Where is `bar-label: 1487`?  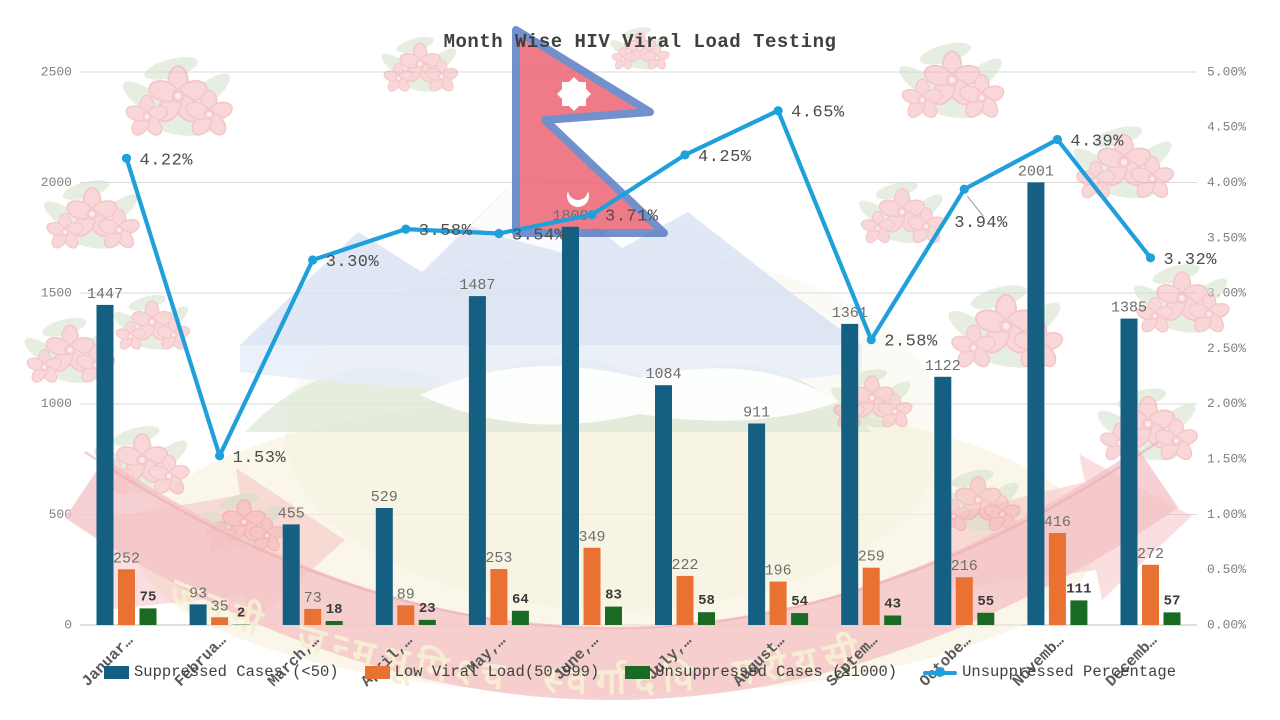 bar-label: 1487 is located at coordinates (477, 285).